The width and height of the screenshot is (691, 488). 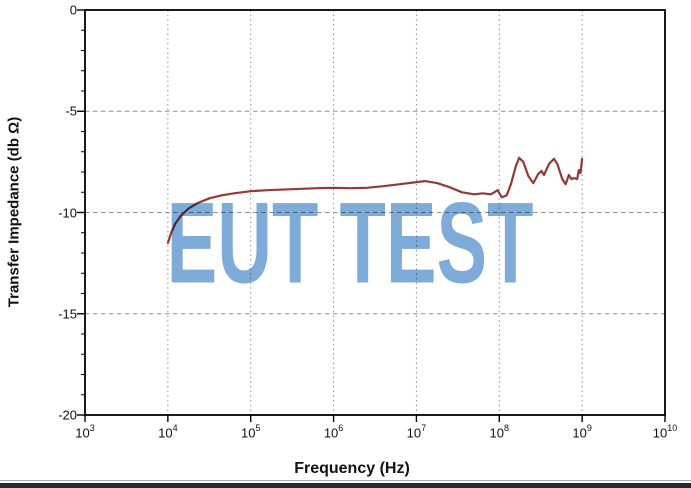 I want to click on impedance-curve, so click(x=375, y=200).